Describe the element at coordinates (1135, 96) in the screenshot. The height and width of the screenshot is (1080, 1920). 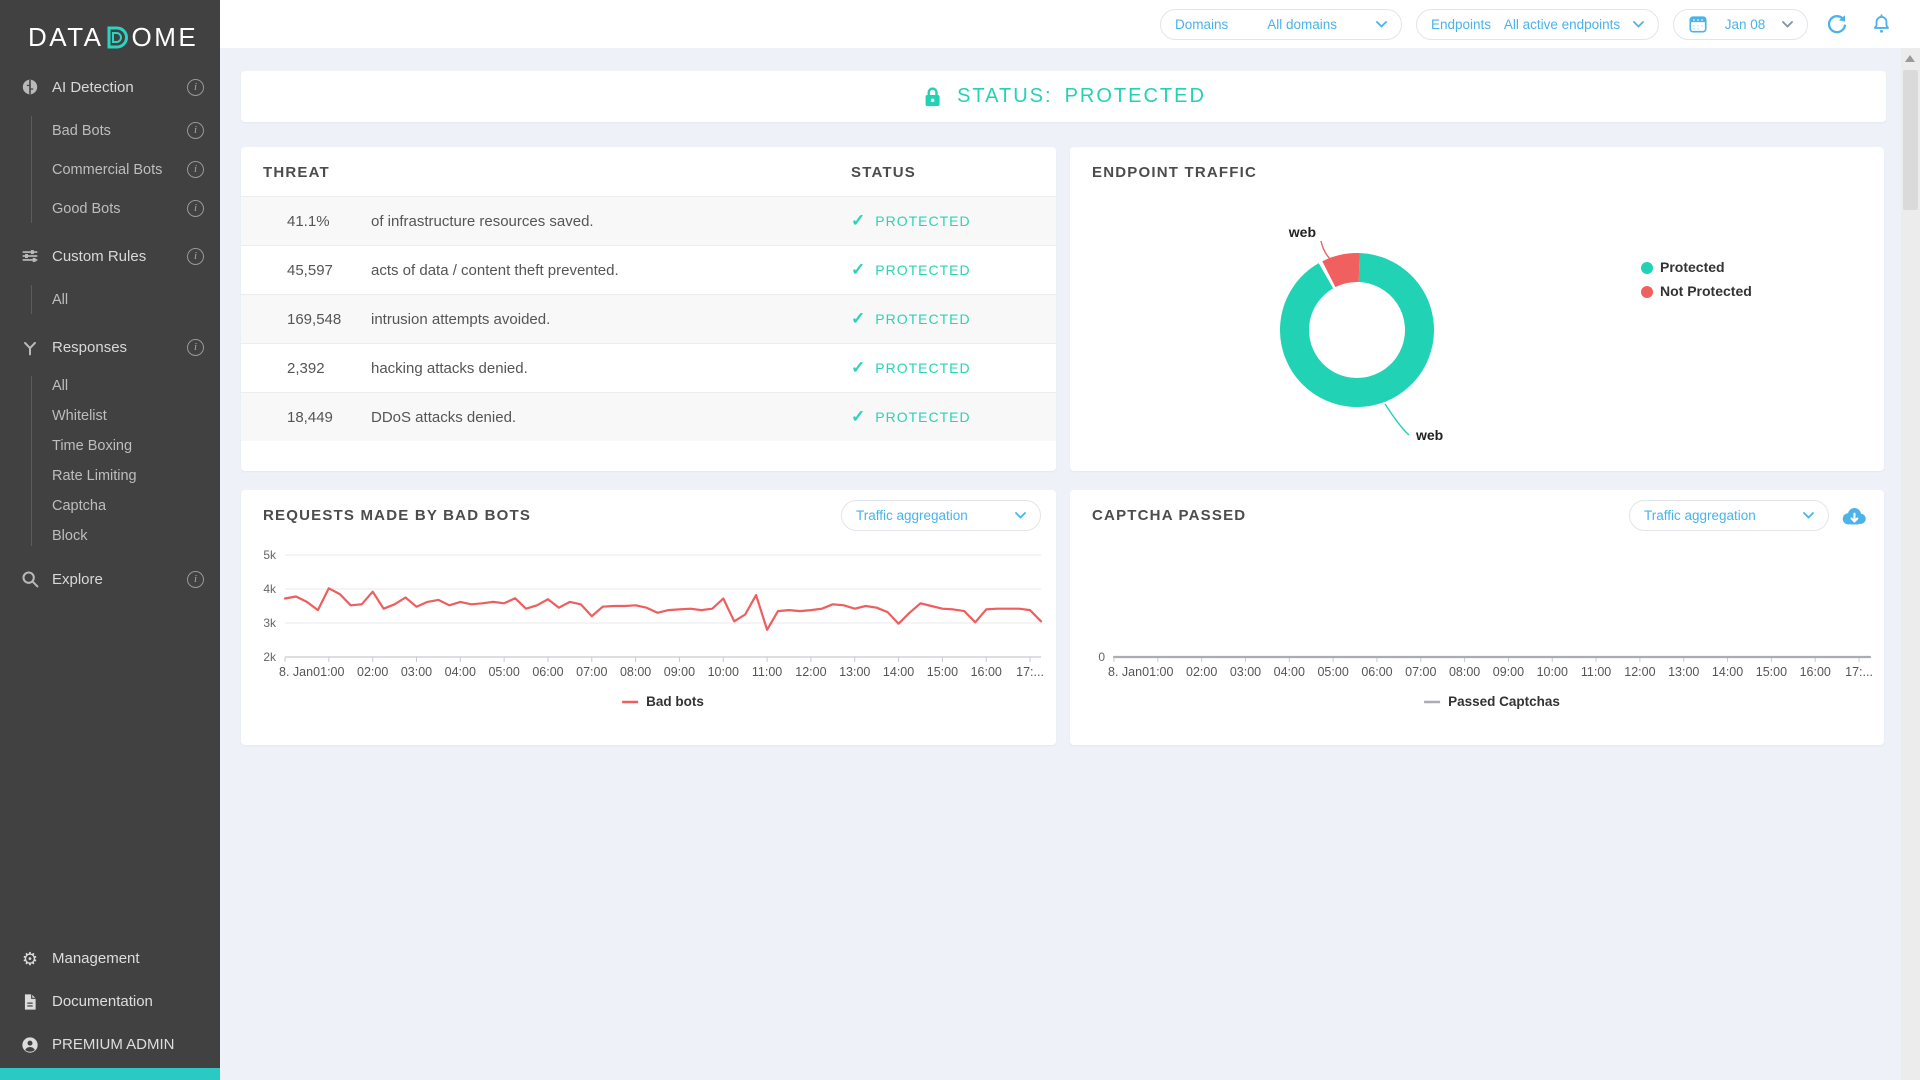
I see `status-value: PROTECTED` at that location.